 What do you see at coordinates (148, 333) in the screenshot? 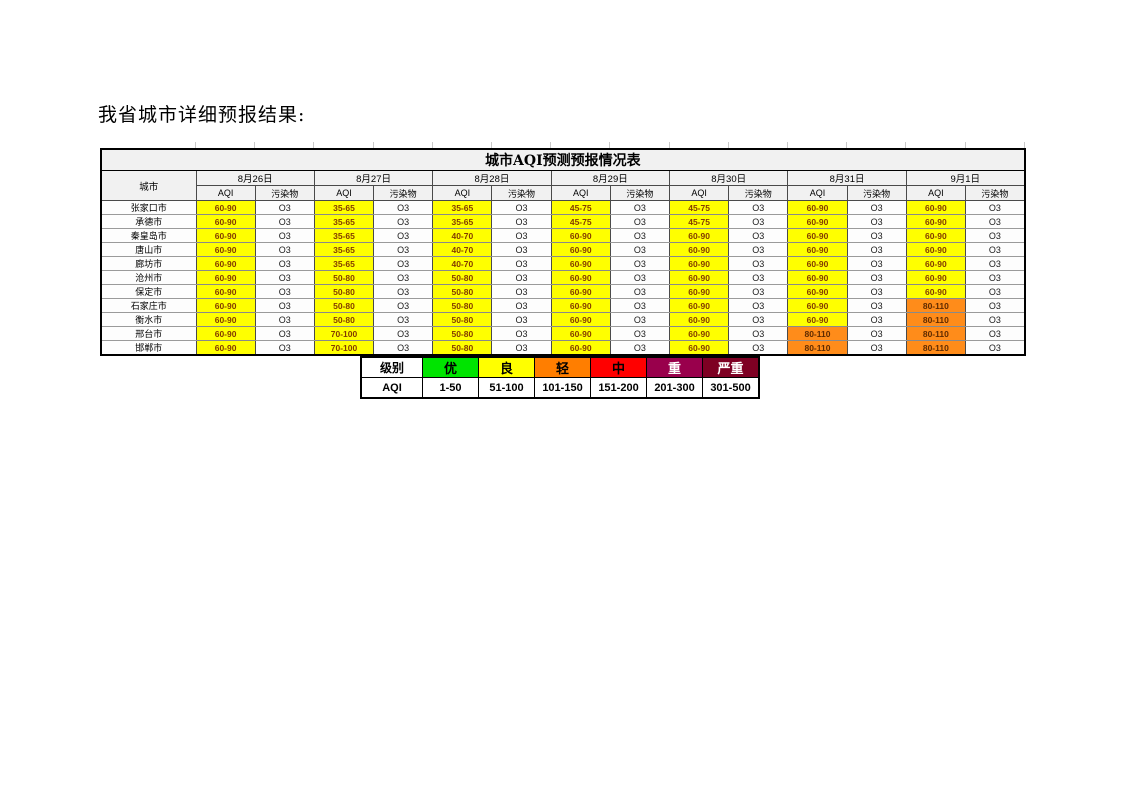
I see `city-name-cell: 邢台市` at bounding box center [148, 333].